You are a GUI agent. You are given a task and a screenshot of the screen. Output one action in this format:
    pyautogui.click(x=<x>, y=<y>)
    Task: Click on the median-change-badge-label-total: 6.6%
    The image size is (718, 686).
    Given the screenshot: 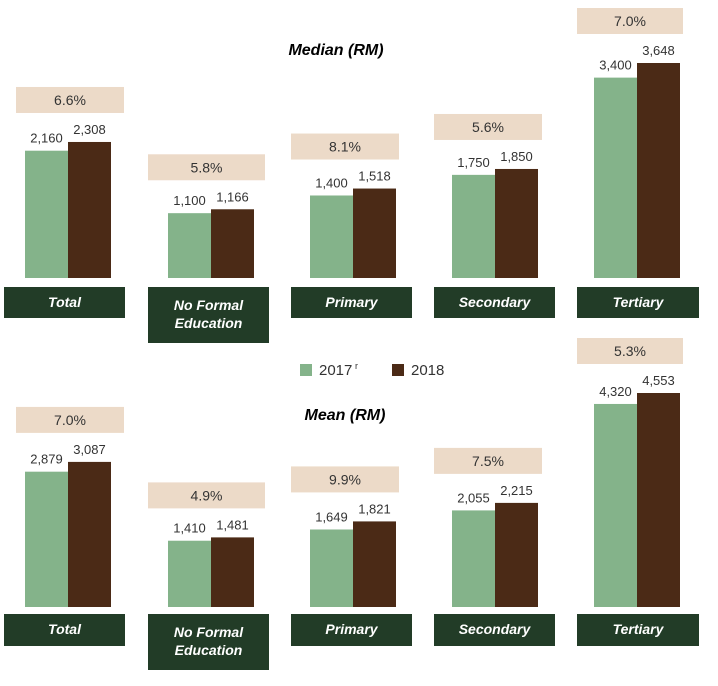 What is the action you would take?
    pyautogui.click(x=70, y=100)
    